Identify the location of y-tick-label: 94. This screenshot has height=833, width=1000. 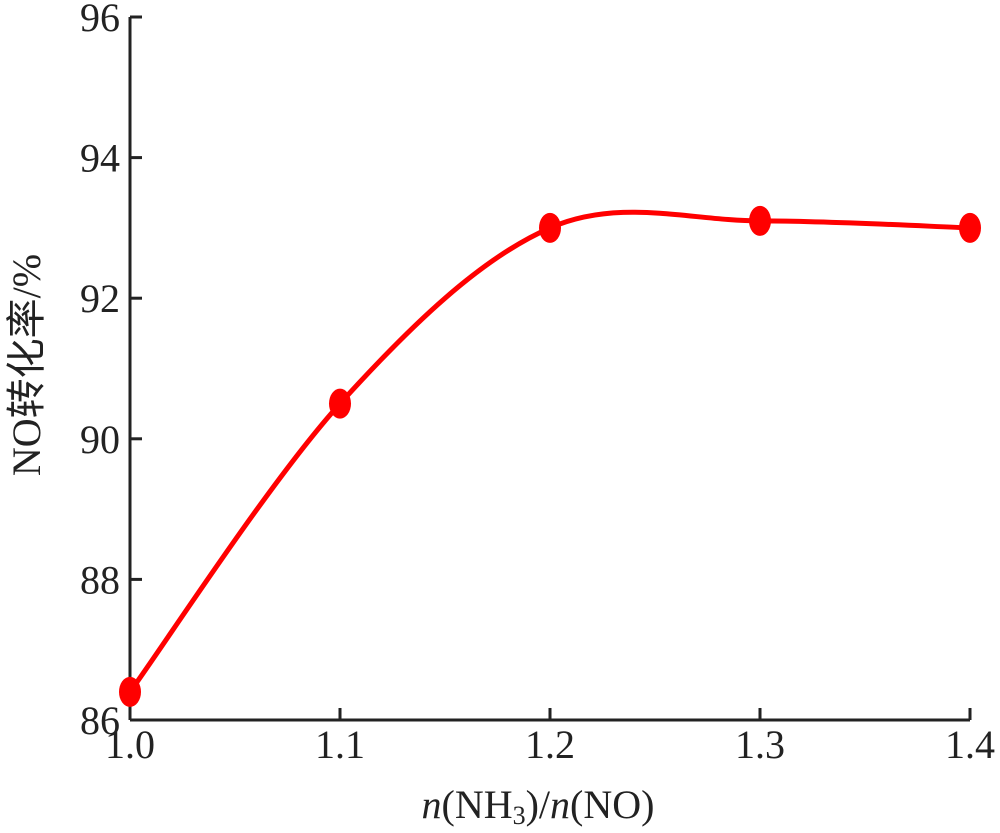
(100, 158).